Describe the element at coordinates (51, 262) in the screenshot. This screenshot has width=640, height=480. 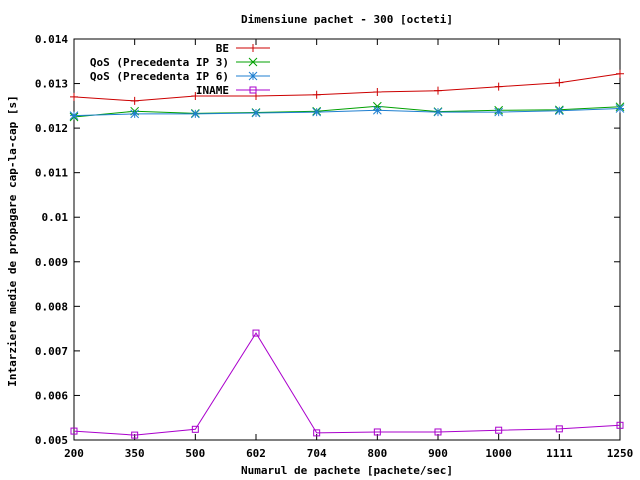
I see `y-tick-label: 0.009` at that location.